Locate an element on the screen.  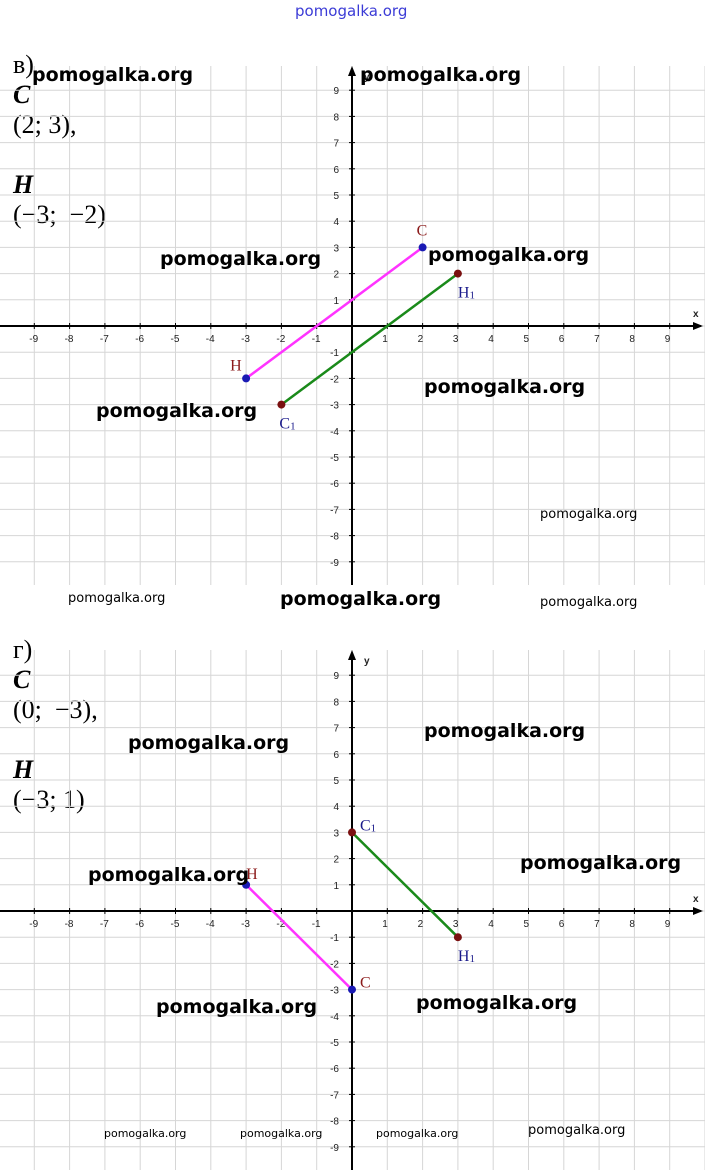
graph-g-c-coords: (0; −3), is located at coordinates (55, 709).